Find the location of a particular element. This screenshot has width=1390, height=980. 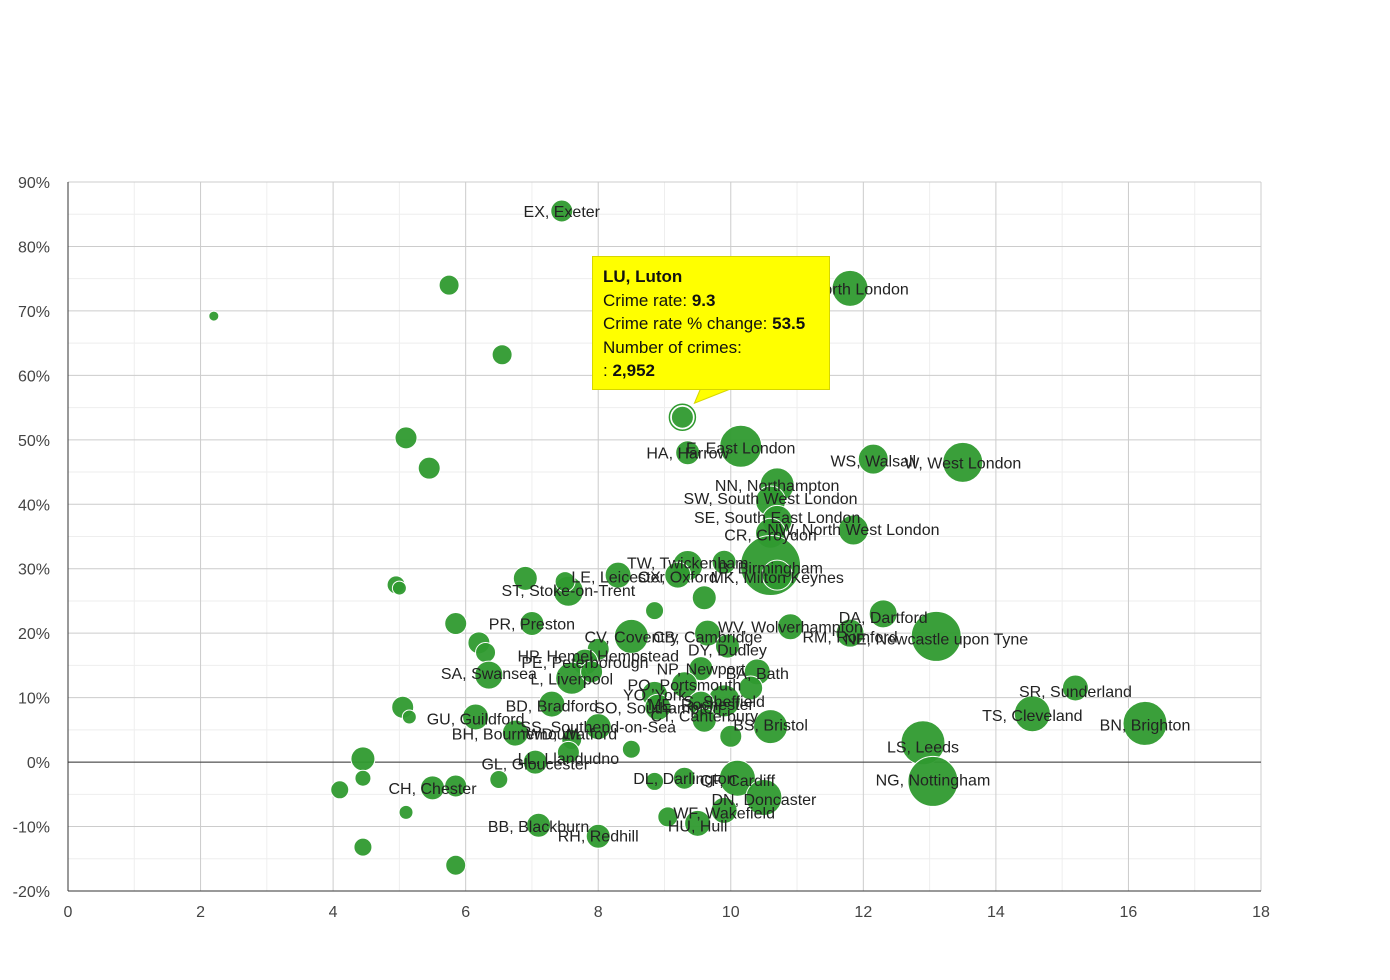

point-label: BH, Bournemouth is located at coordinates (515, 735).